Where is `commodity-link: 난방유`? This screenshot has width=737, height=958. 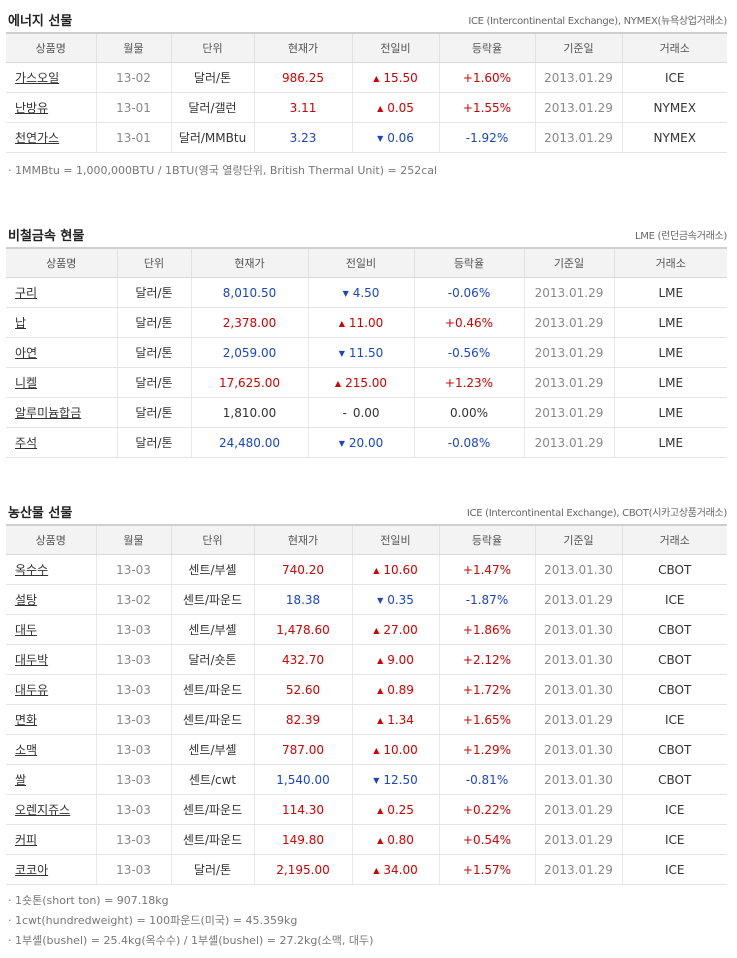 commodity-link: 난방유 is located at coordinates (32, 108).